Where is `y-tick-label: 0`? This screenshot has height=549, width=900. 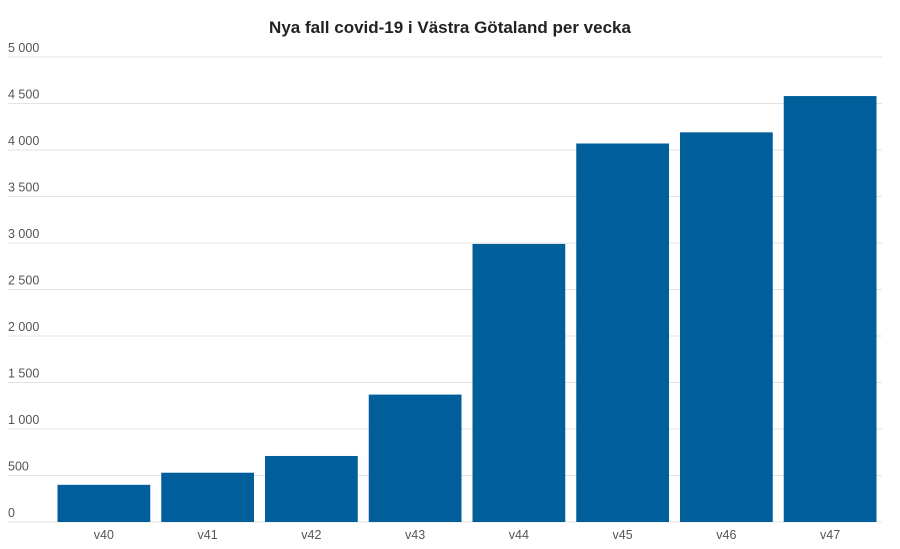 y-tick-label: 0 is located at coordinates (11, 513).